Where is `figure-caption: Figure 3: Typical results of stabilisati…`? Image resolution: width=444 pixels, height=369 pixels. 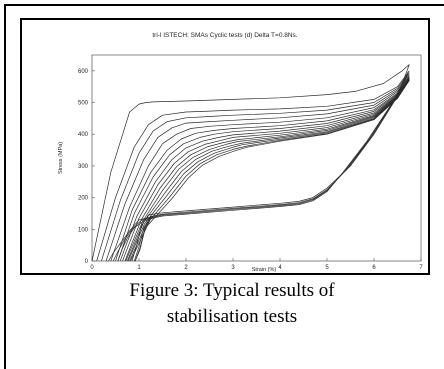
figure-caption: Figure 3: Typical results of stabilisati… is located at coordinates (232, 304).